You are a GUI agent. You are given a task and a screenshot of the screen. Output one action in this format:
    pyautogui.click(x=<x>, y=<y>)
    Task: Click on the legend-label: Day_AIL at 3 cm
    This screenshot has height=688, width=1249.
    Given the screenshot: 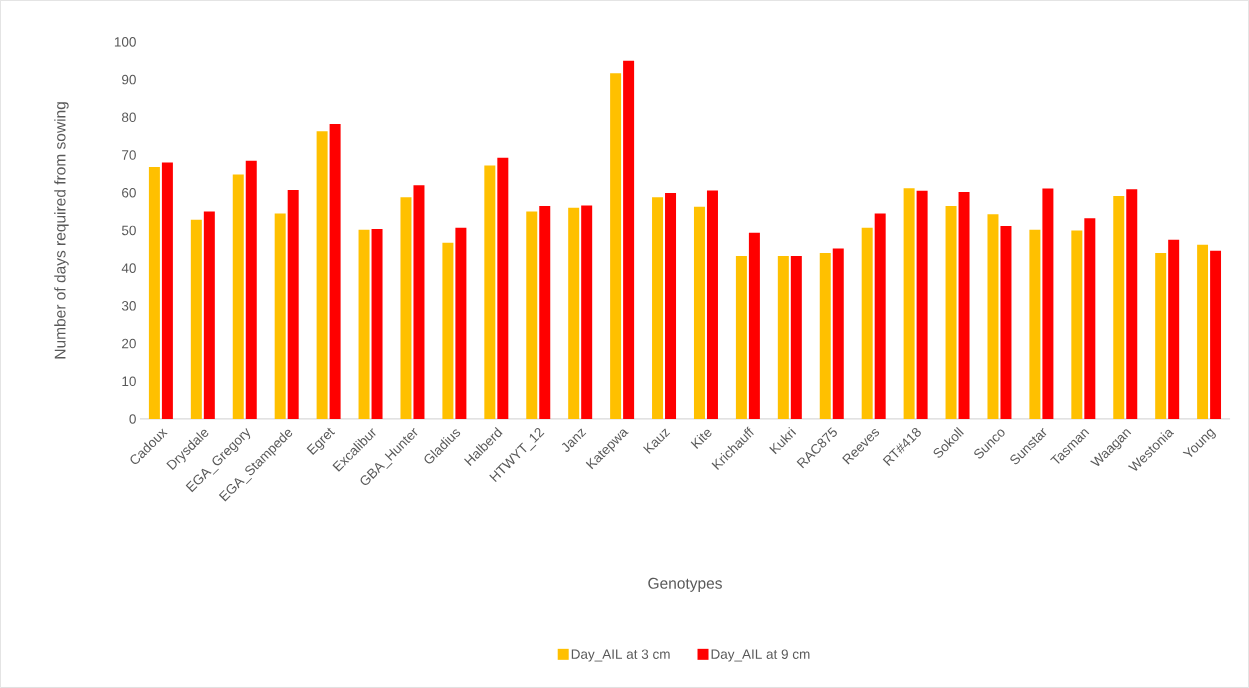 What is the action you would take?
    pyautogui.click(x=620, y=655)
    